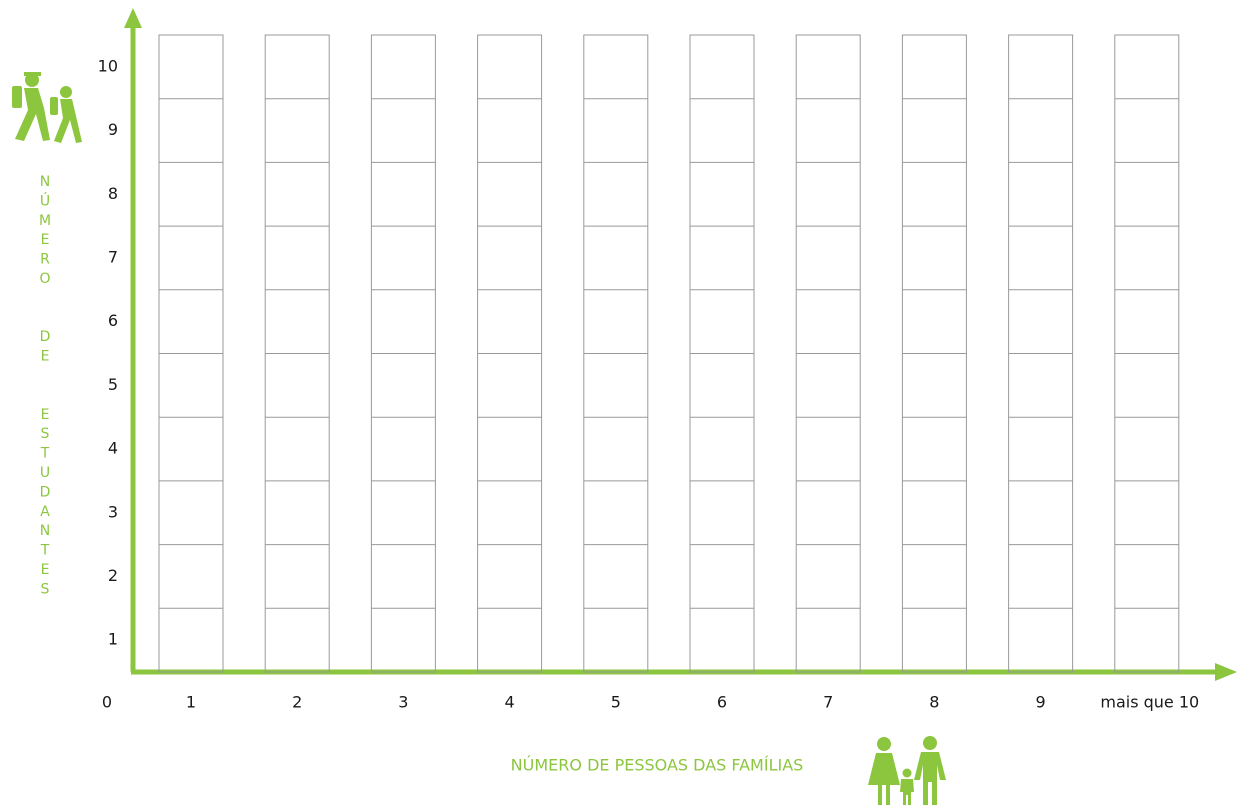  I want to click on x-tick-label: 1, so click(191, 702).